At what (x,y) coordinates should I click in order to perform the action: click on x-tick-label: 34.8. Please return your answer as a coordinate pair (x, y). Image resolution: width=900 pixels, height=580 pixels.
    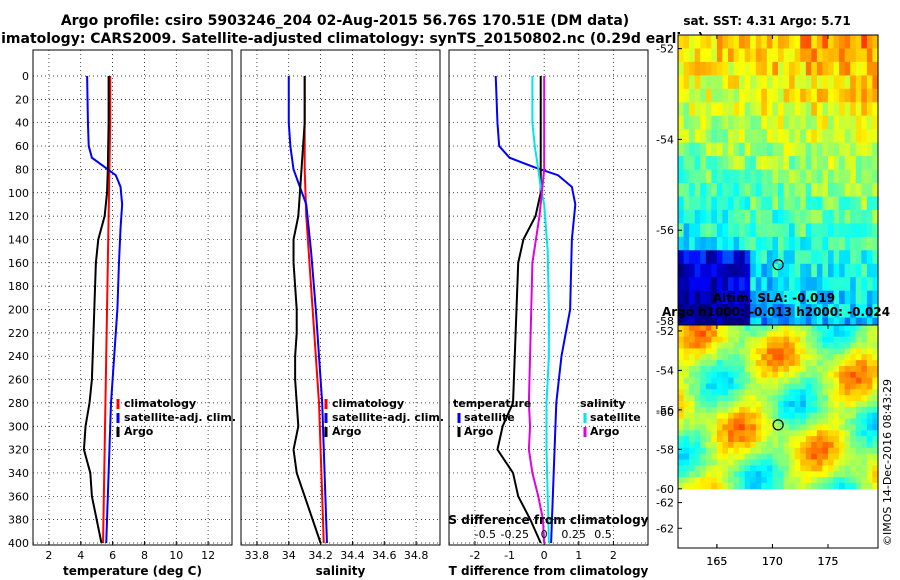
    Looking at the image, I should click on (416, 555).